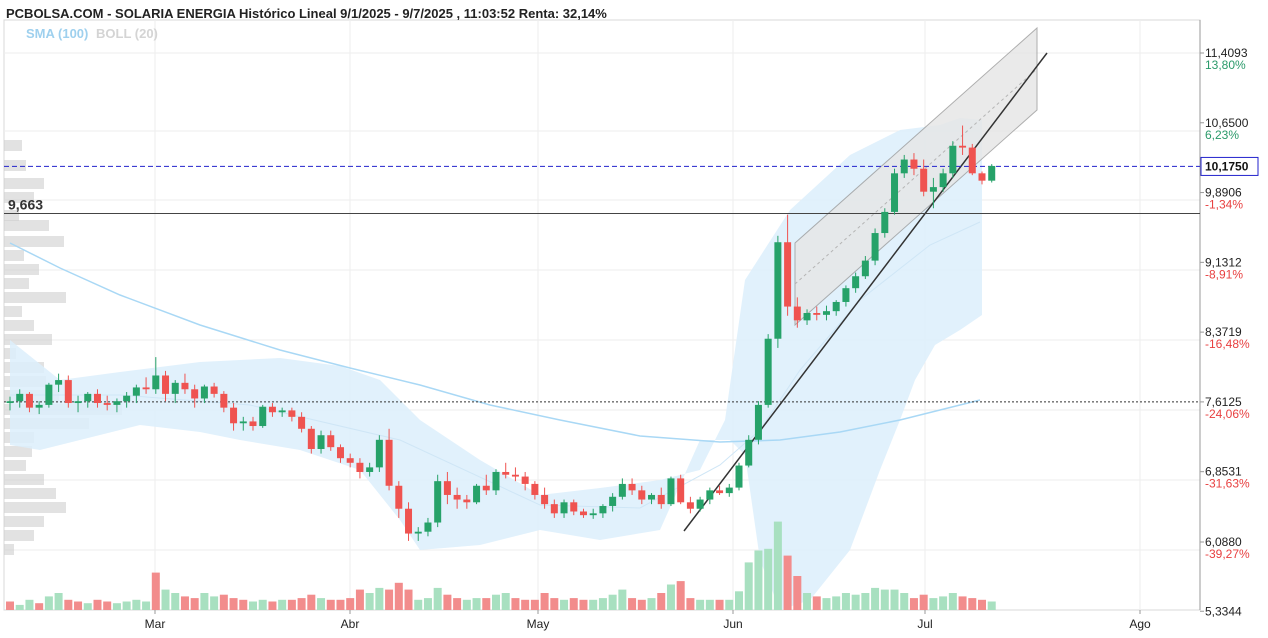 The height and width of the screenshot is (638, 1268). I want to click on y-tick-label: 6,8531, so click(1223, 472).